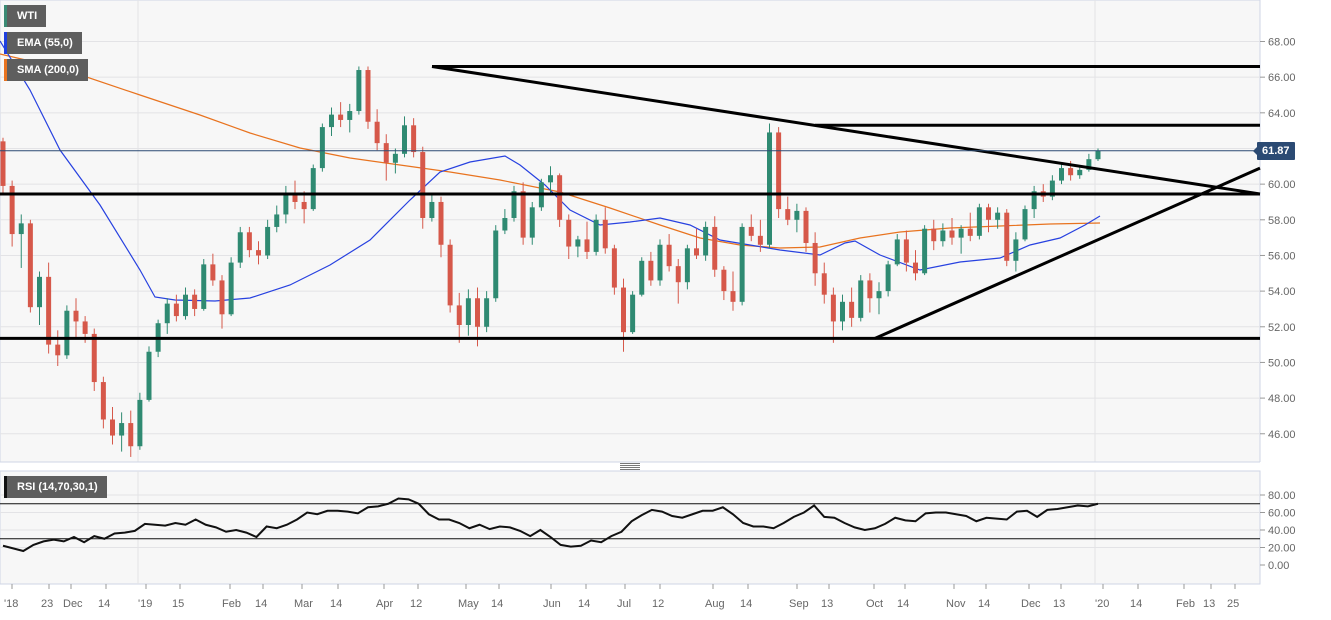  I want to click on date-tick-label: Oct, so click(874, 604).